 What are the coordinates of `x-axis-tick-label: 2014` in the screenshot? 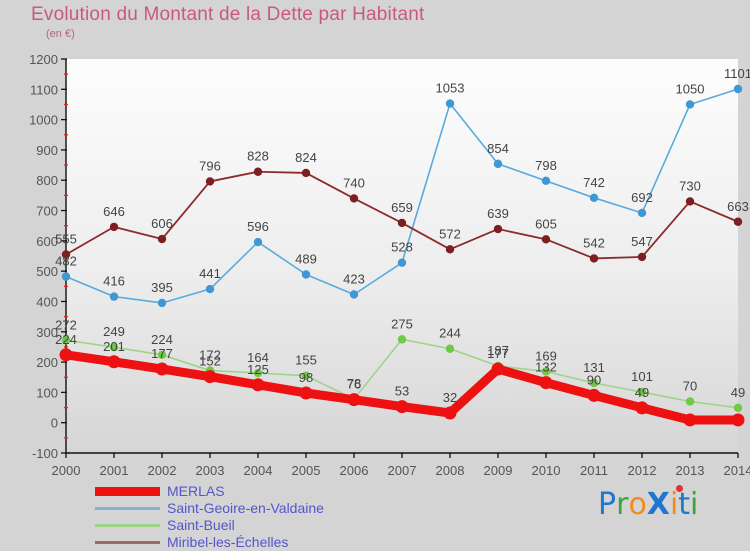 It's located at (737, 470).